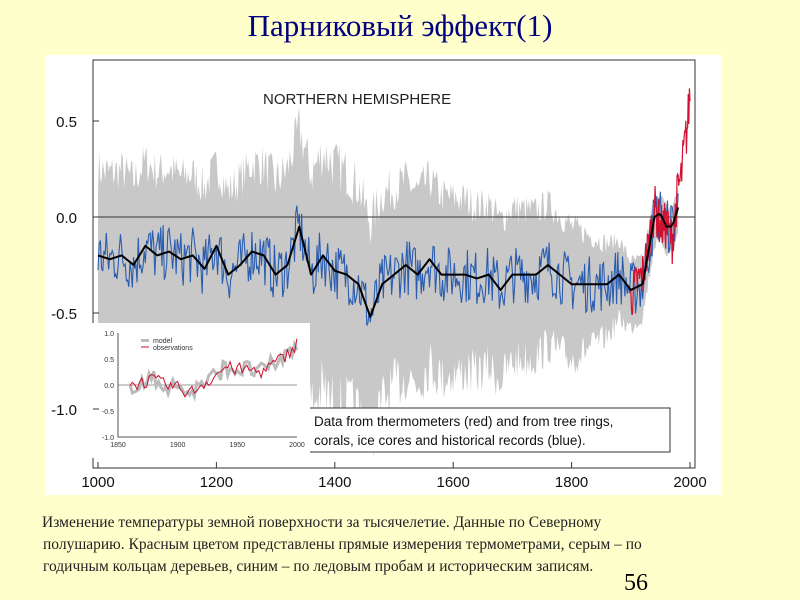 Image resolution: width=800 pixels, height=600 pixels. Describe the element at coordinates (400, 25) in the screenshot. I see `slide-title: Парниковый эффект(1)` at that location.